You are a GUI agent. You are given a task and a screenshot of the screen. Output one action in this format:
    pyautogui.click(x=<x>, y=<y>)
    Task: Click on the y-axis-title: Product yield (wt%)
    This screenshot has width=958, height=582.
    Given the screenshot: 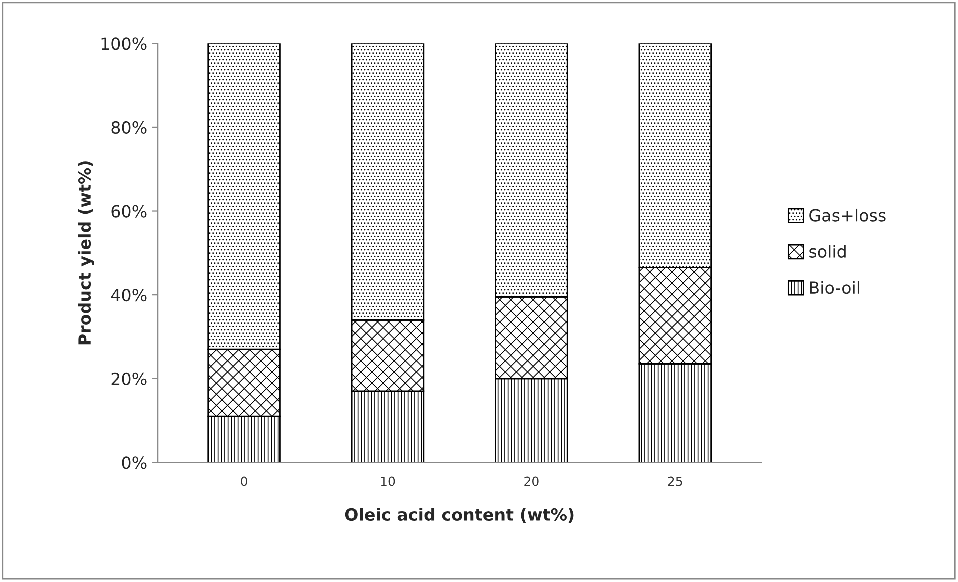 What is the action you would take?
    pyautogui.click(x=86, y=253)
    